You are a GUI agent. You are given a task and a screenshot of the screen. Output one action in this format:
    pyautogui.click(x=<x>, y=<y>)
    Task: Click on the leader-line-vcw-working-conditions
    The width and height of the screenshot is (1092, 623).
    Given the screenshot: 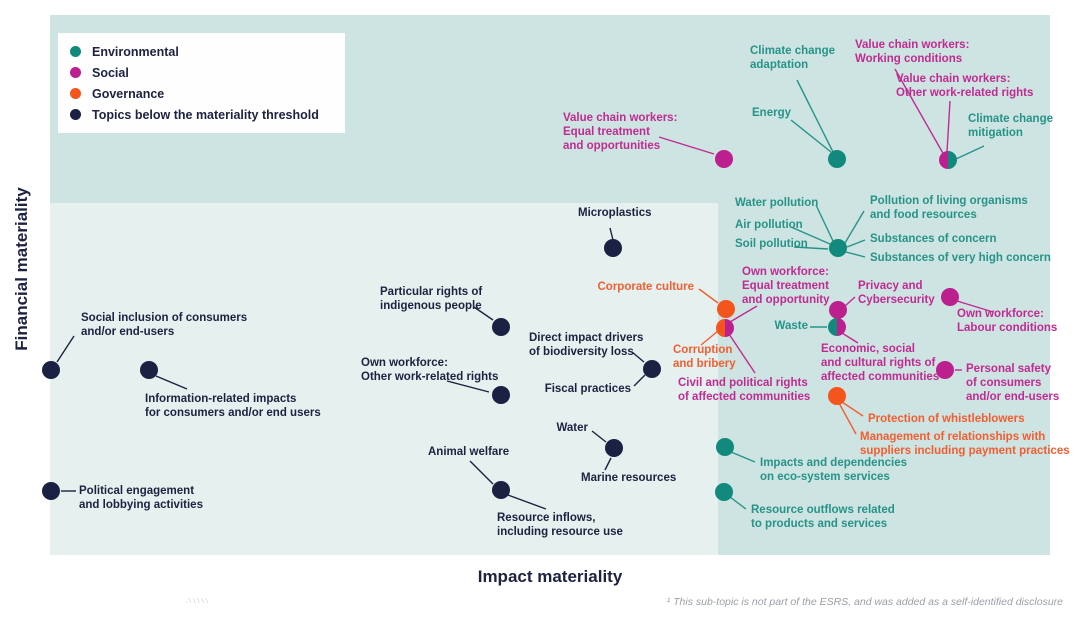 What is the action you would take?
    pyautogui.click(x=919, y=112)
    